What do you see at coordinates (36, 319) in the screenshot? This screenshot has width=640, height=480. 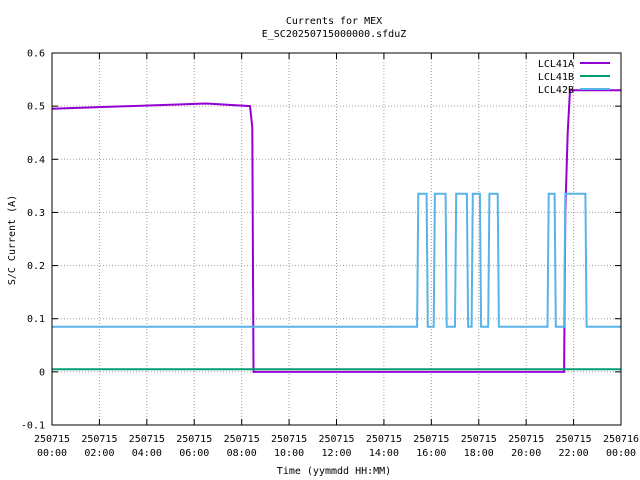 I see `y-tick-label: 0.1` at bounding box center [36, 319].